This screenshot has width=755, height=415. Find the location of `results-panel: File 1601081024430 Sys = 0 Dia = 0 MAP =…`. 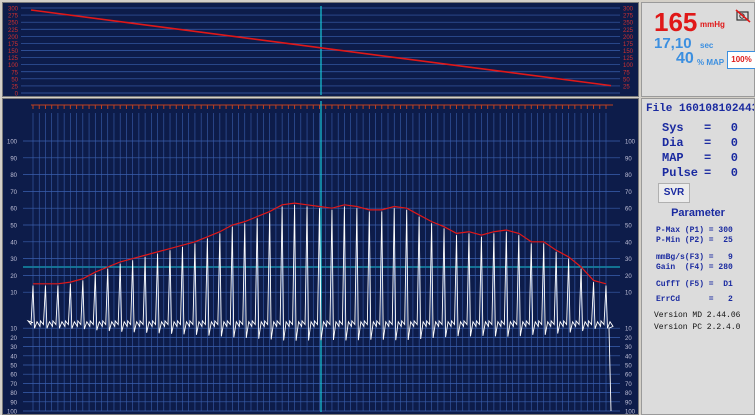

results-panel: File 1601081024430 Sys = 0 Dia = 0 MAP =… is located at coordinates (698, 256).